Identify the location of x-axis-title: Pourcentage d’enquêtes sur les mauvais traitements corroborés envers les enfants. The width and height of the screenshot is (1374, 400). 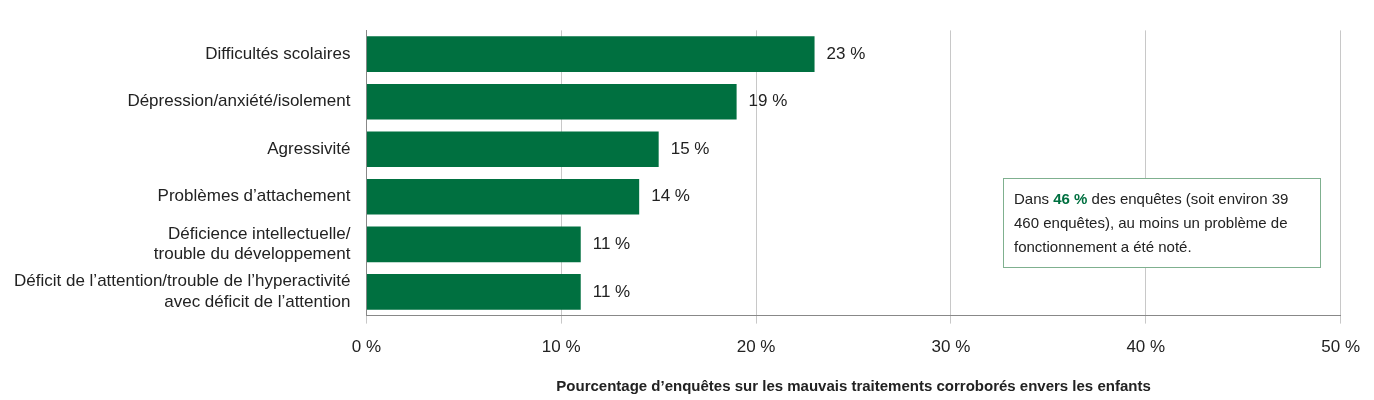
(853, 386).